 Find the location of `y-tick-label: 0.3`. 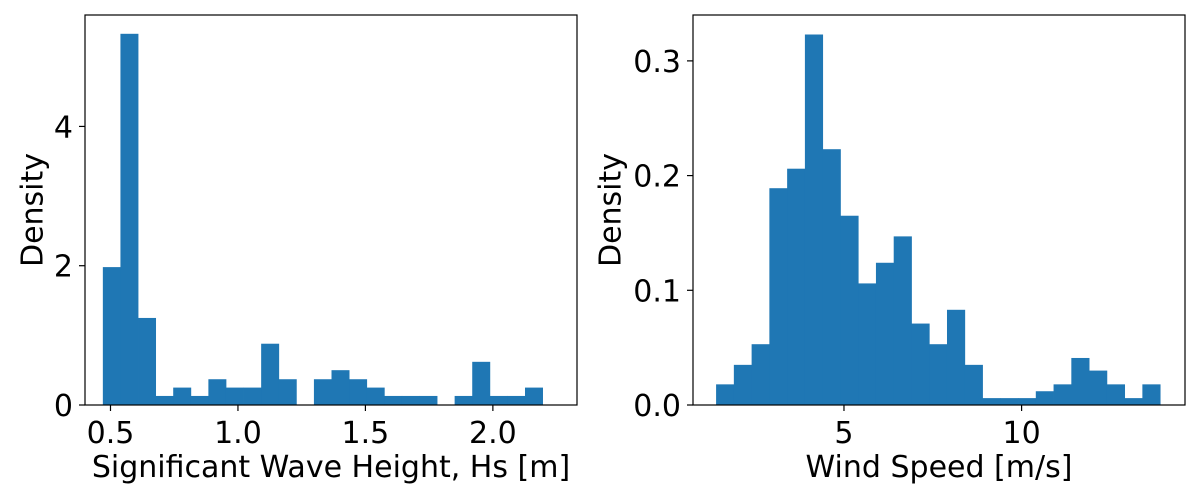

y-tick-label: 0.3 is located at coordinates (657, 62).